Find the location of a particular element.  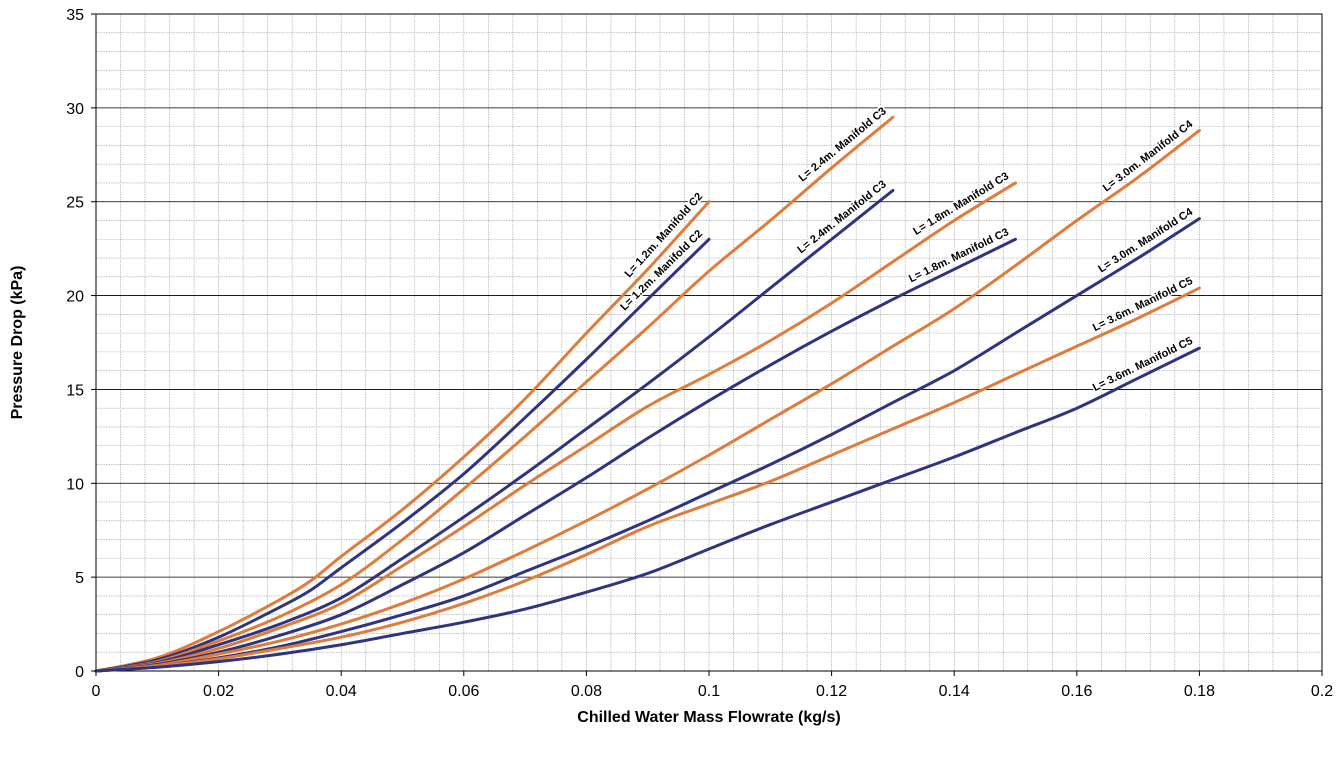

y-tick-label: 25 is located at coordinates (75, 203).